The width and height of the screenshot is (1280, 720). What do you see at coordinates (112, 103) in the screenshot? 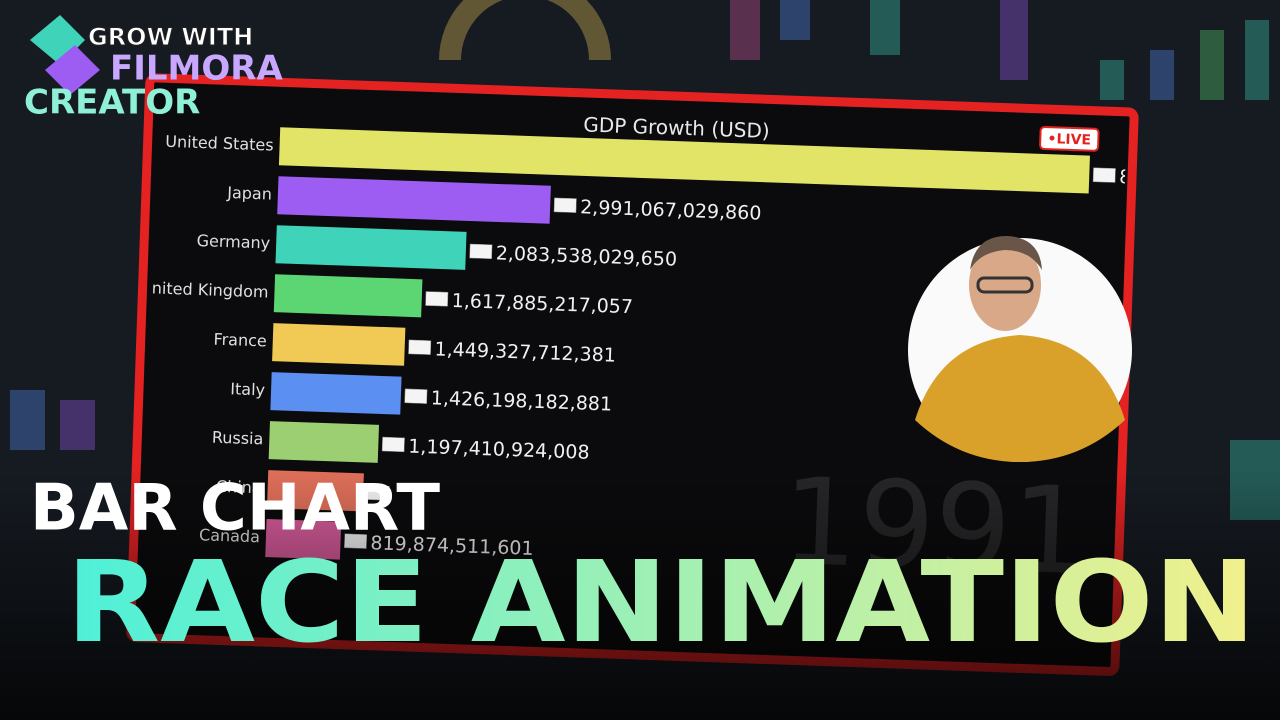
I see `logo-line: CREATOR` at bounding box center [112, 103].